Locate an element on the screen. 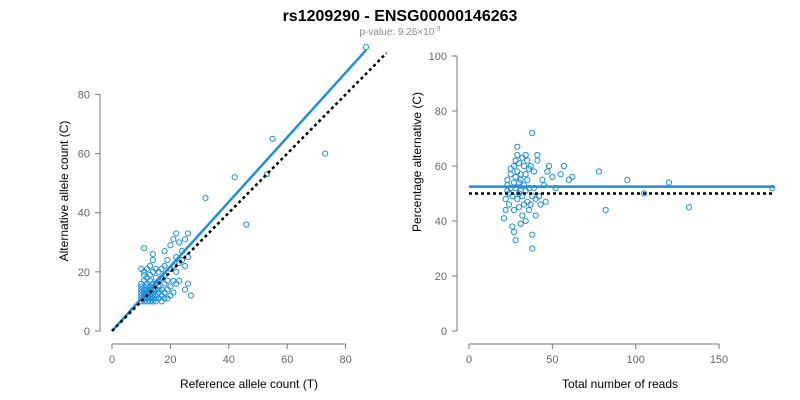 The width and height of the screenshot is (800, 400). right-y-tick-label: 40 is located at coordinates (441, 222).